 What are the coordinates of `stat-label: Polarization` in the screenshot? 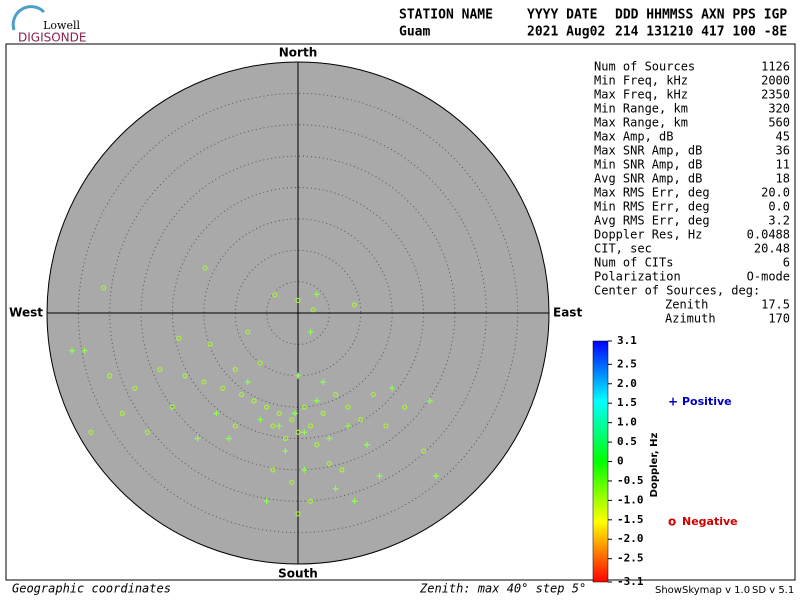 It's located at (637, 277).